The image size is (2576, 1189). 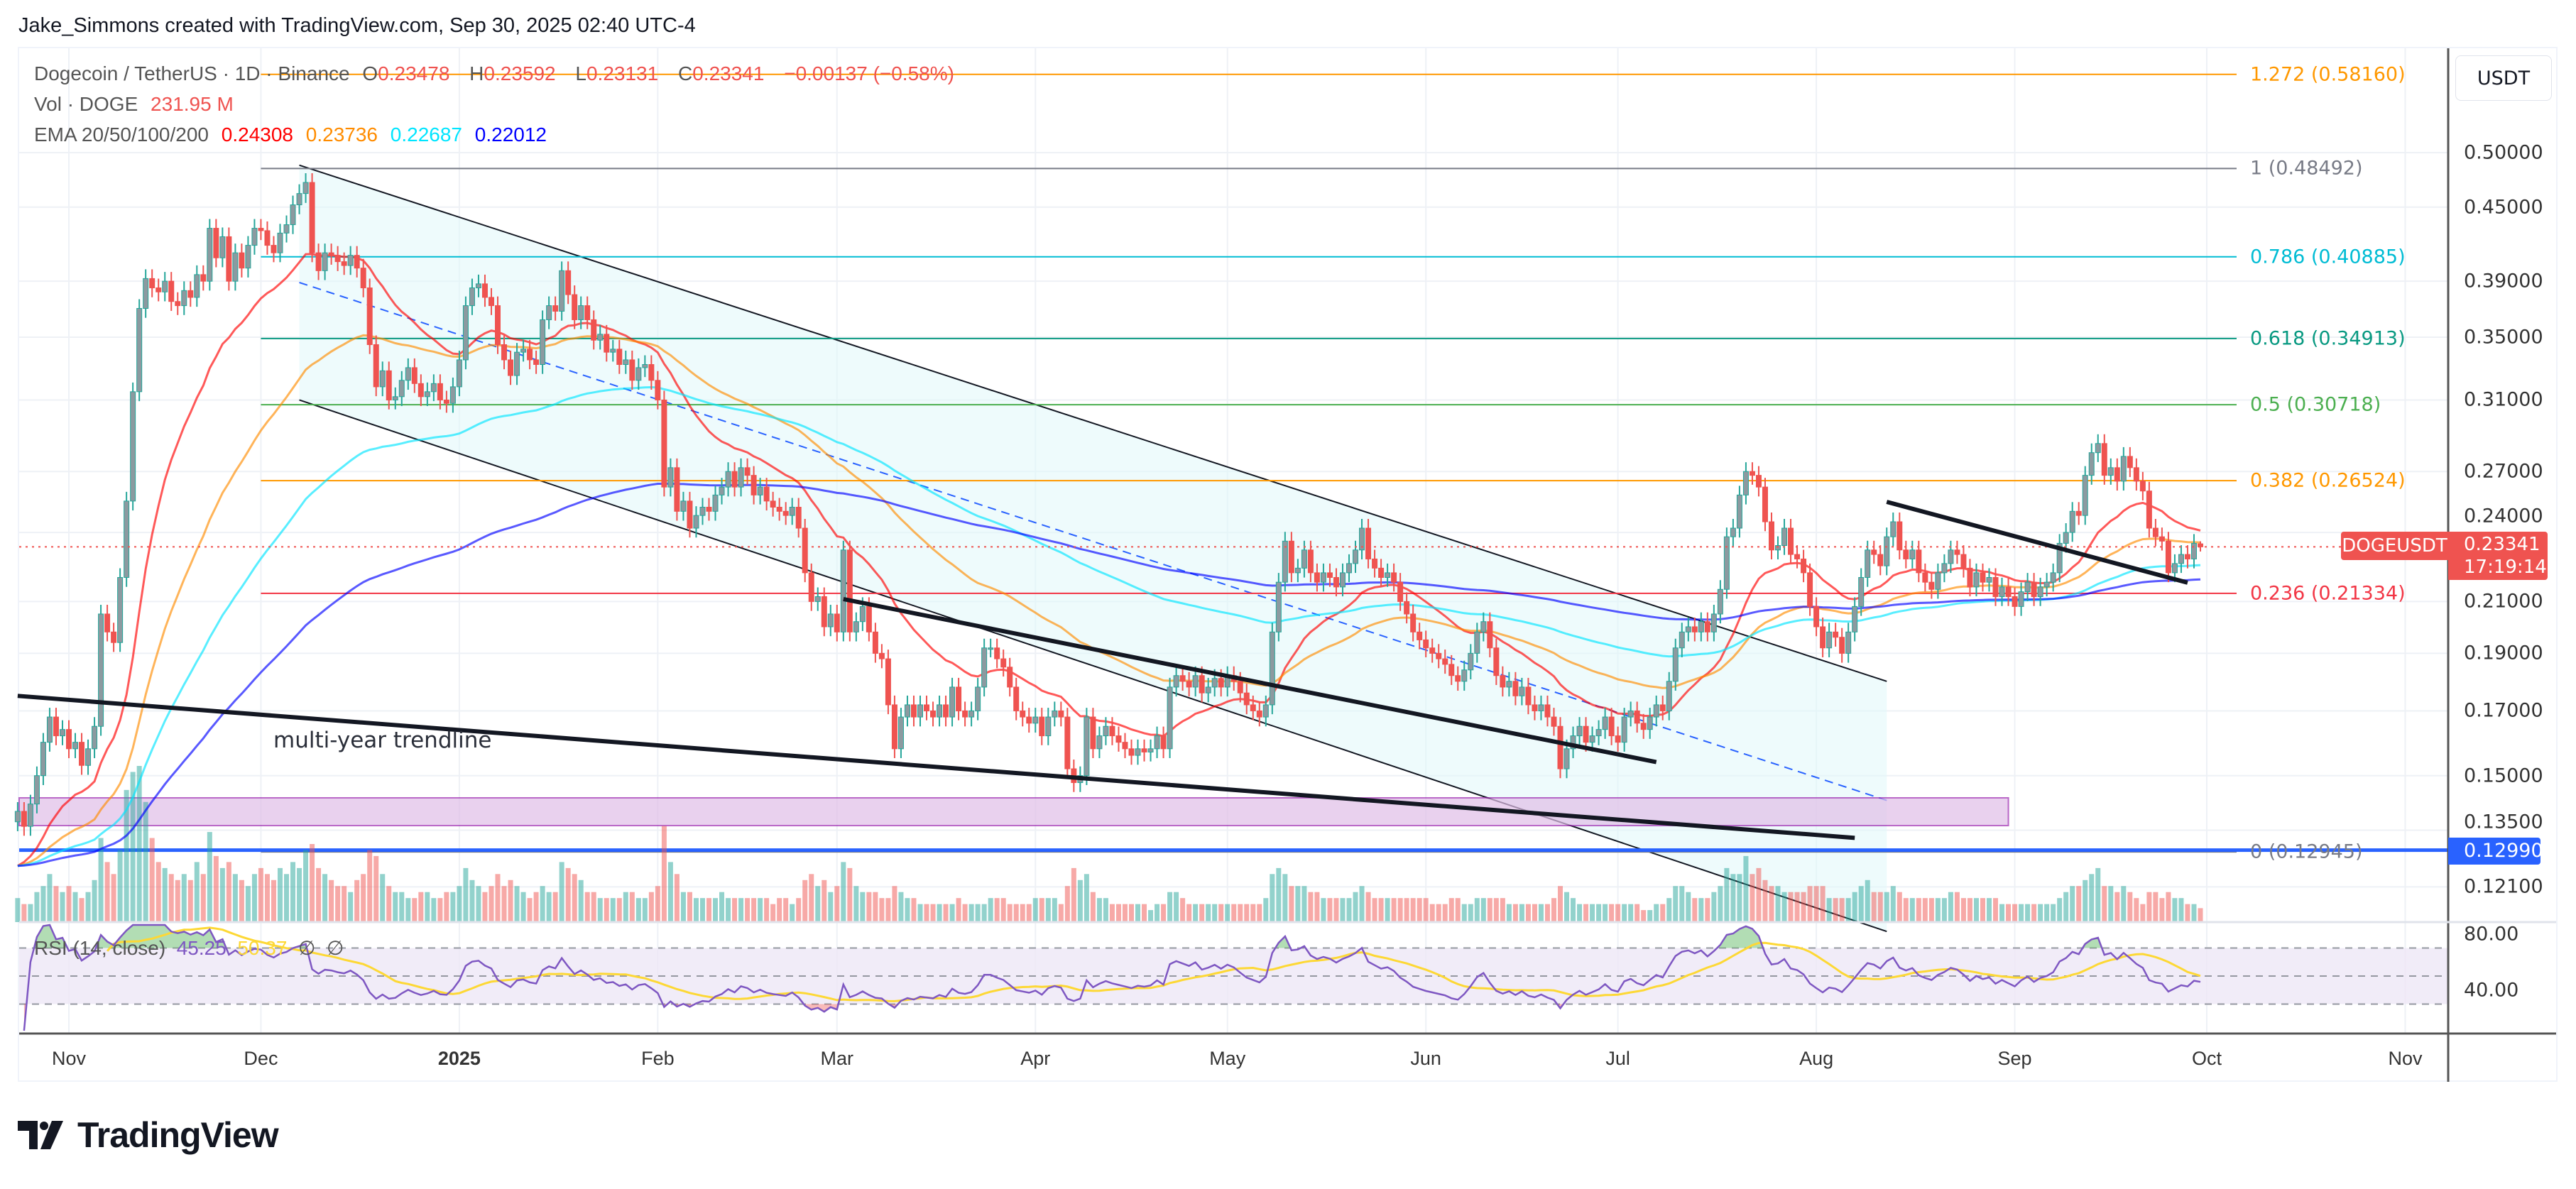 I want to click on volume-label: Vol · DOGE, so click(x=86, y=104).